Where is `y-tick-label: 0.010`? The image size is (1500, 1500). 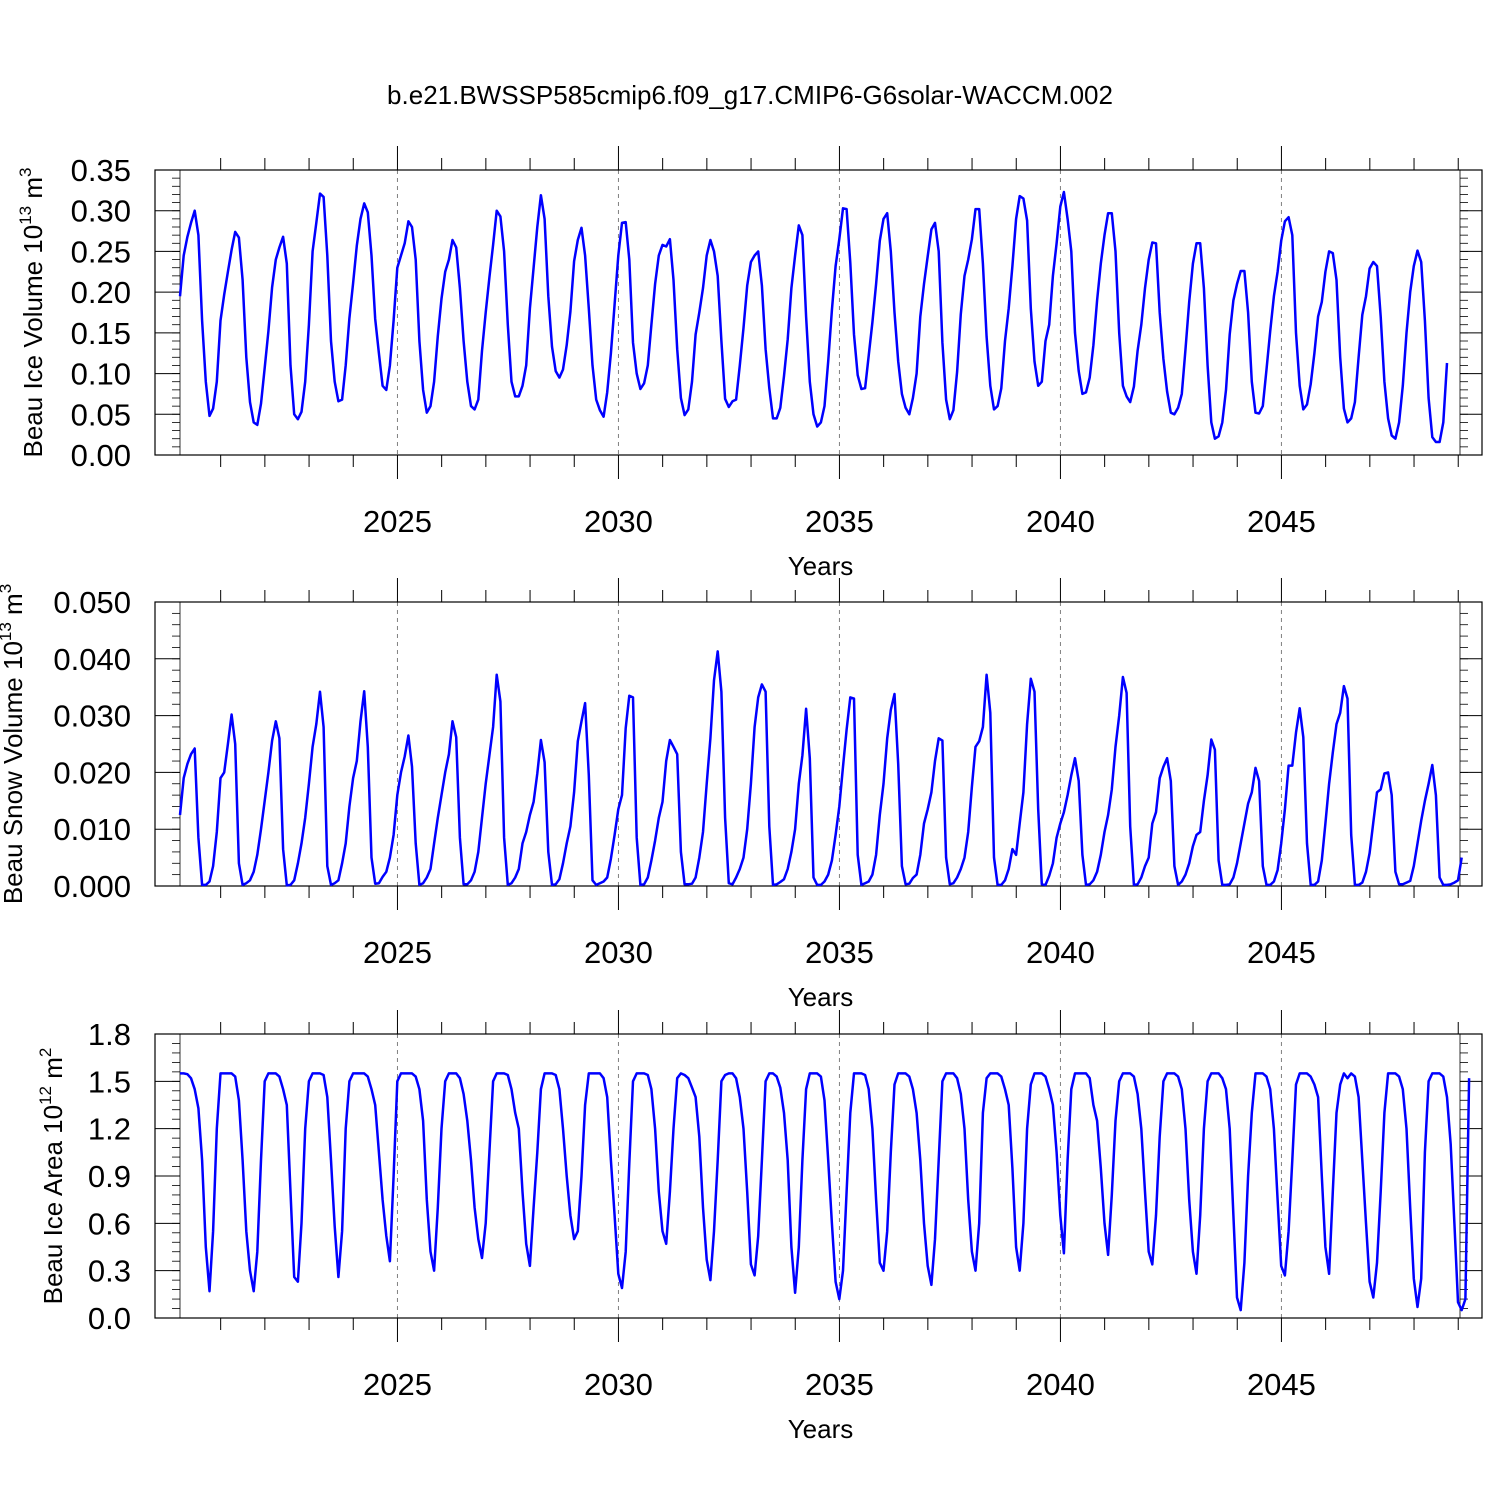
y-tick-label: 0.010 is located at coordinates (92, 829).